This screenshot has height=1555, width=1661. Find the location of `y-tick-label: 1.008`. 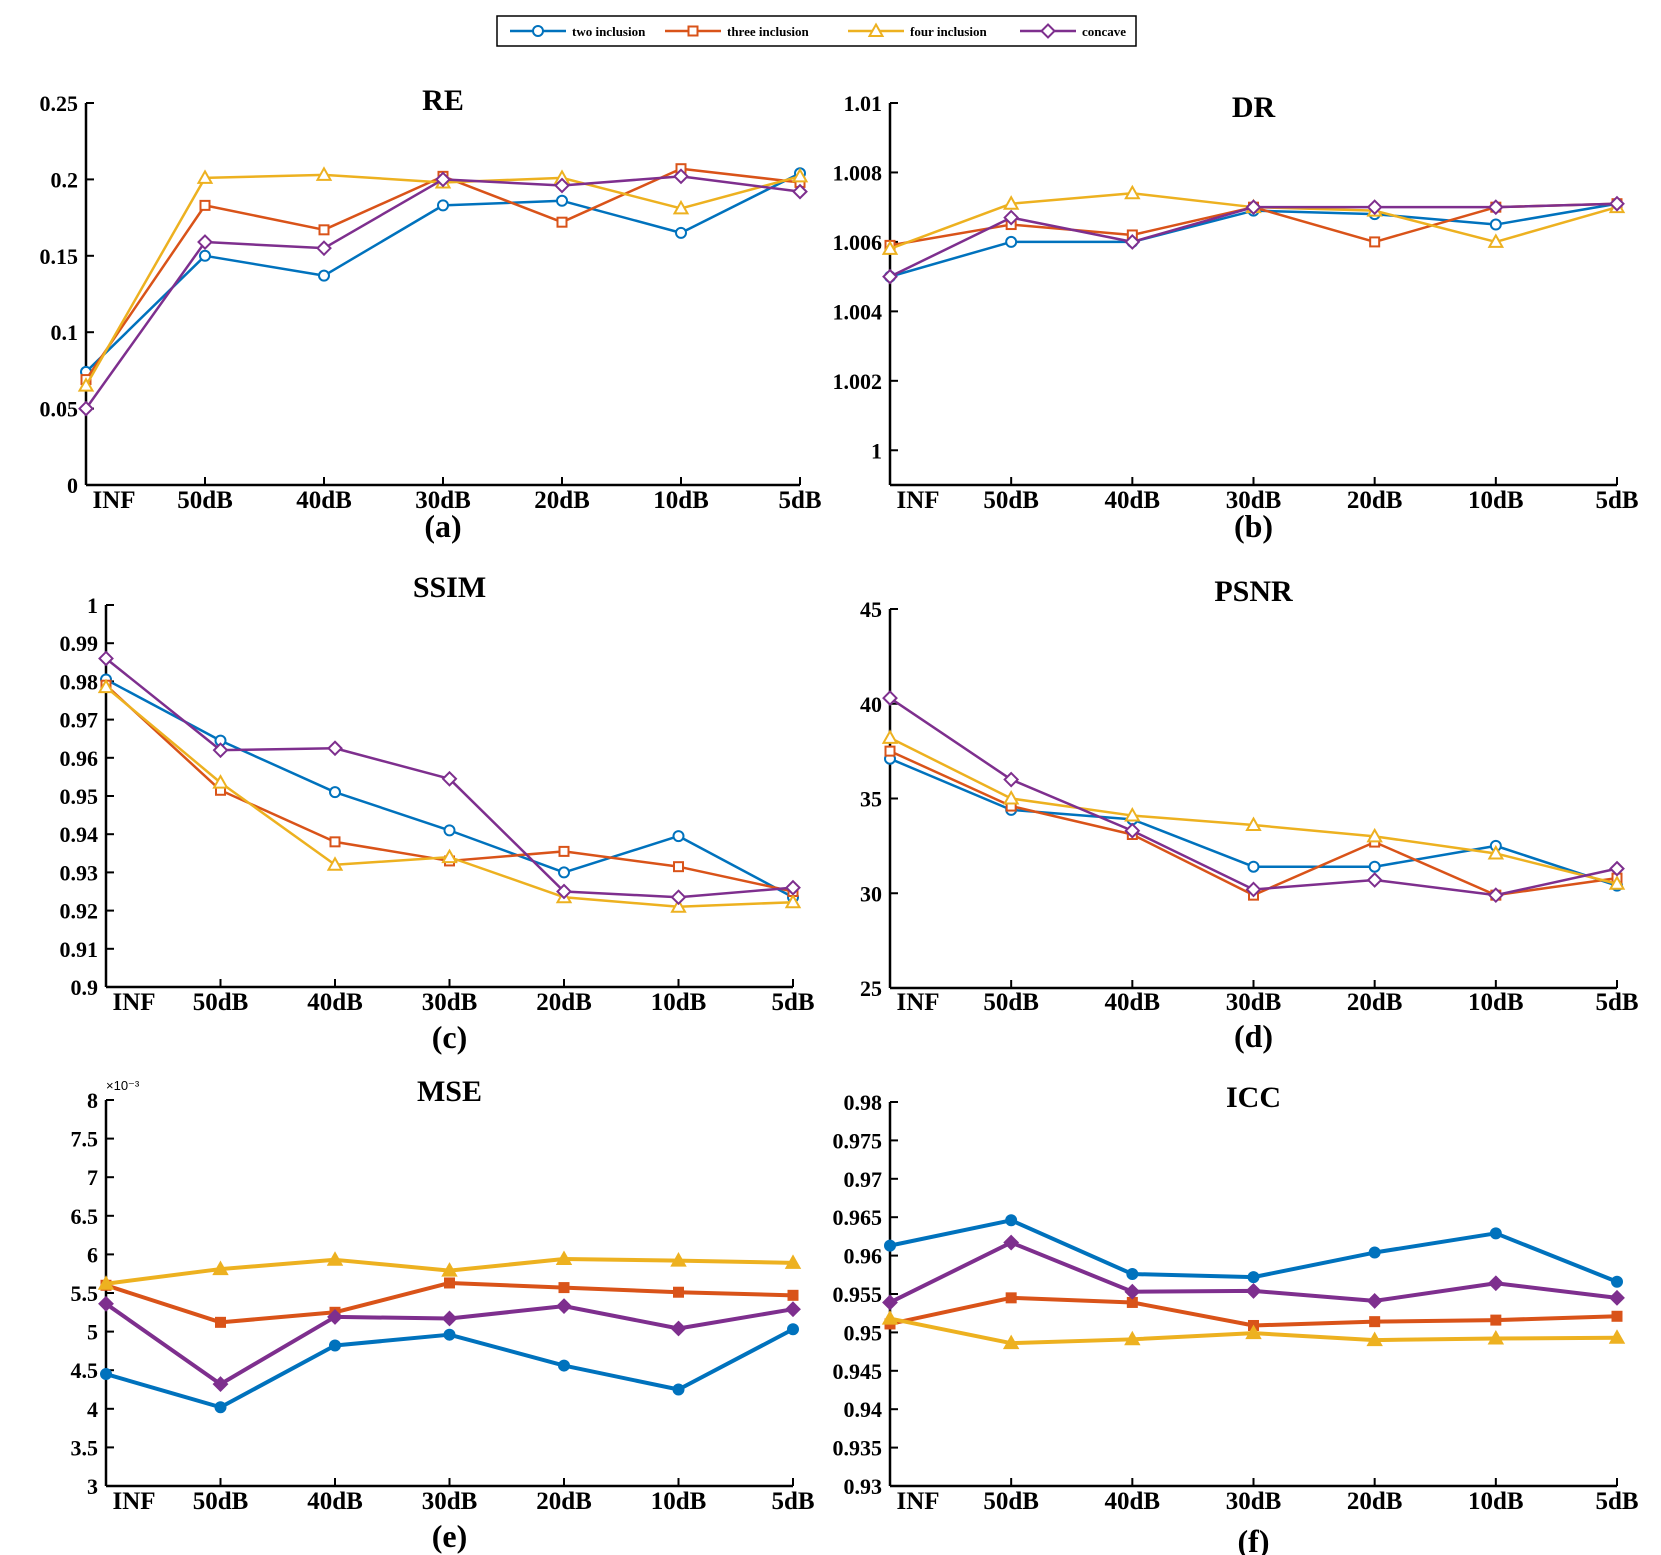

y-tick-label: 1.008 is located at coordinates (858, 172).